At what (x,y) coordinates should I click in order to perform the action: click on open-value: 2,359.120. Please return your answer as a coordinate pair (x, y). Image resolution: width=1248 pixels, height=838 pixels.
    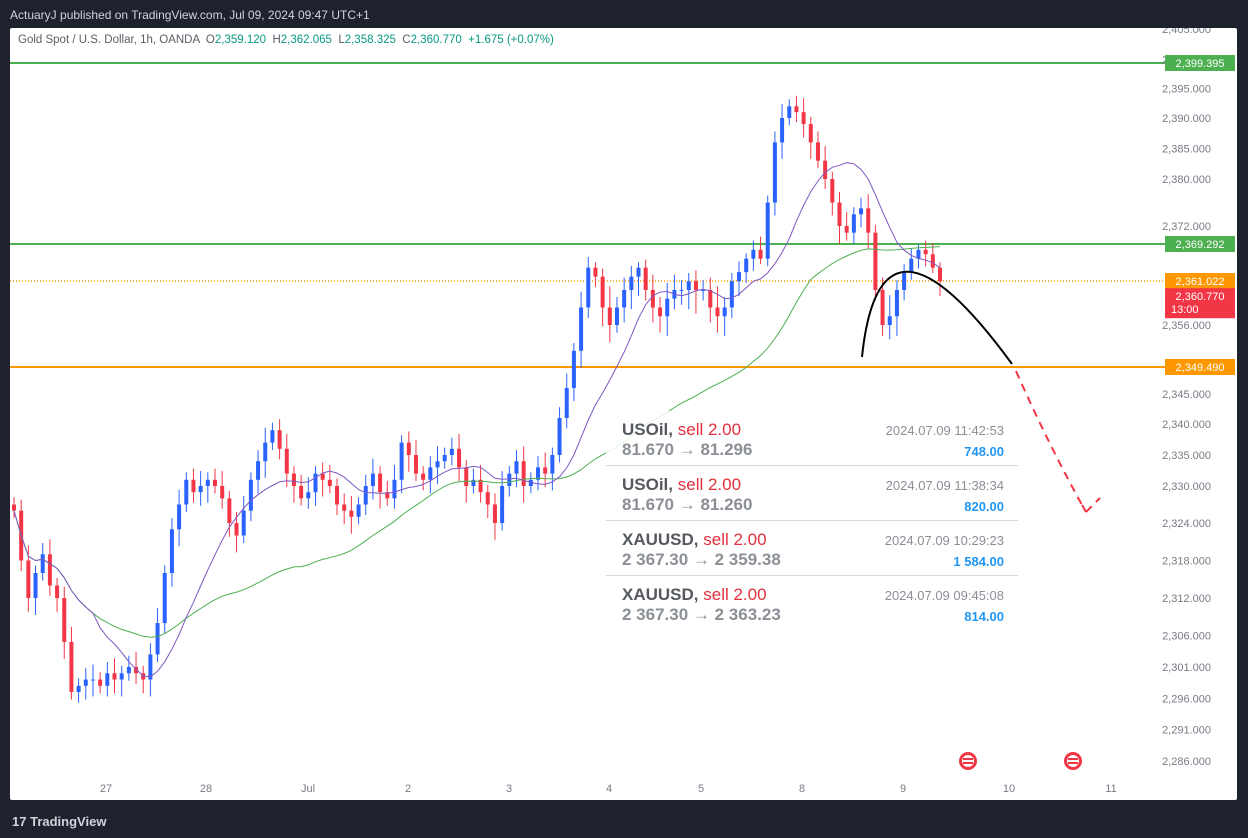
    Looking at the image, I should click on (240, 40).